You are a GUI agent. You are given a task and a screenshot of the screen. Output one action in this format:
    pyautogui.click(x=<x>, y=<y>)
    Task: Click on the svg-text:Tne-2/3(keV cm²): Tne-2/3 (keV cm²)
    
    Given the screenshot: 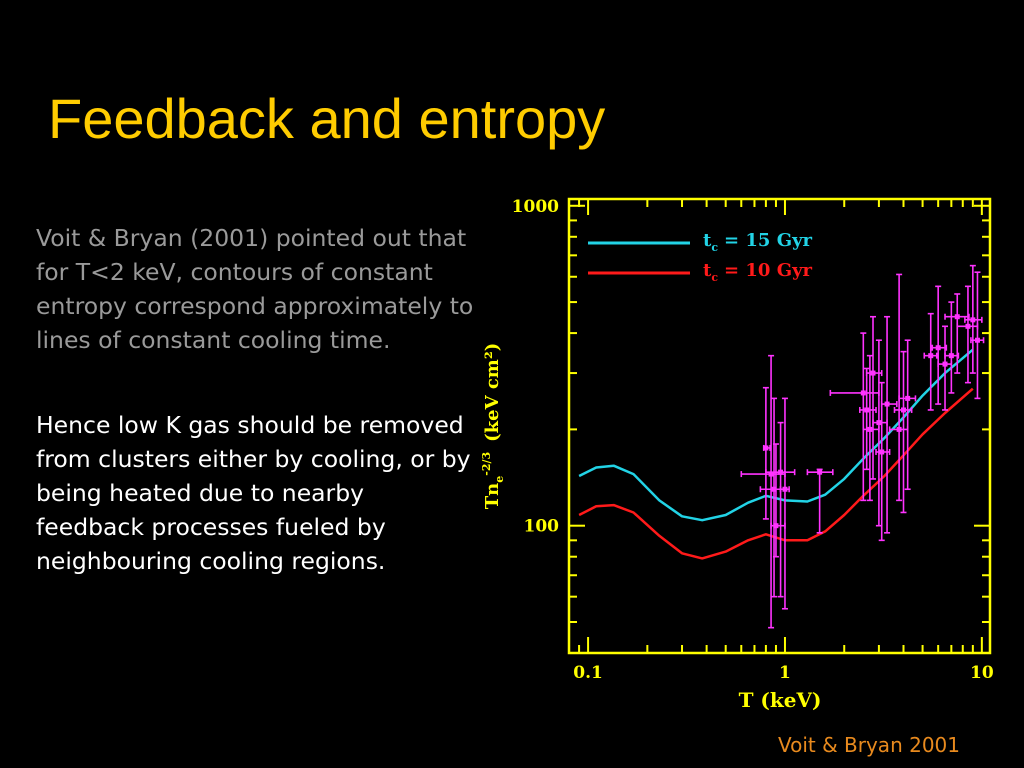 What is the action you would take?
    pyautogui.click(x=493, y=426)
    